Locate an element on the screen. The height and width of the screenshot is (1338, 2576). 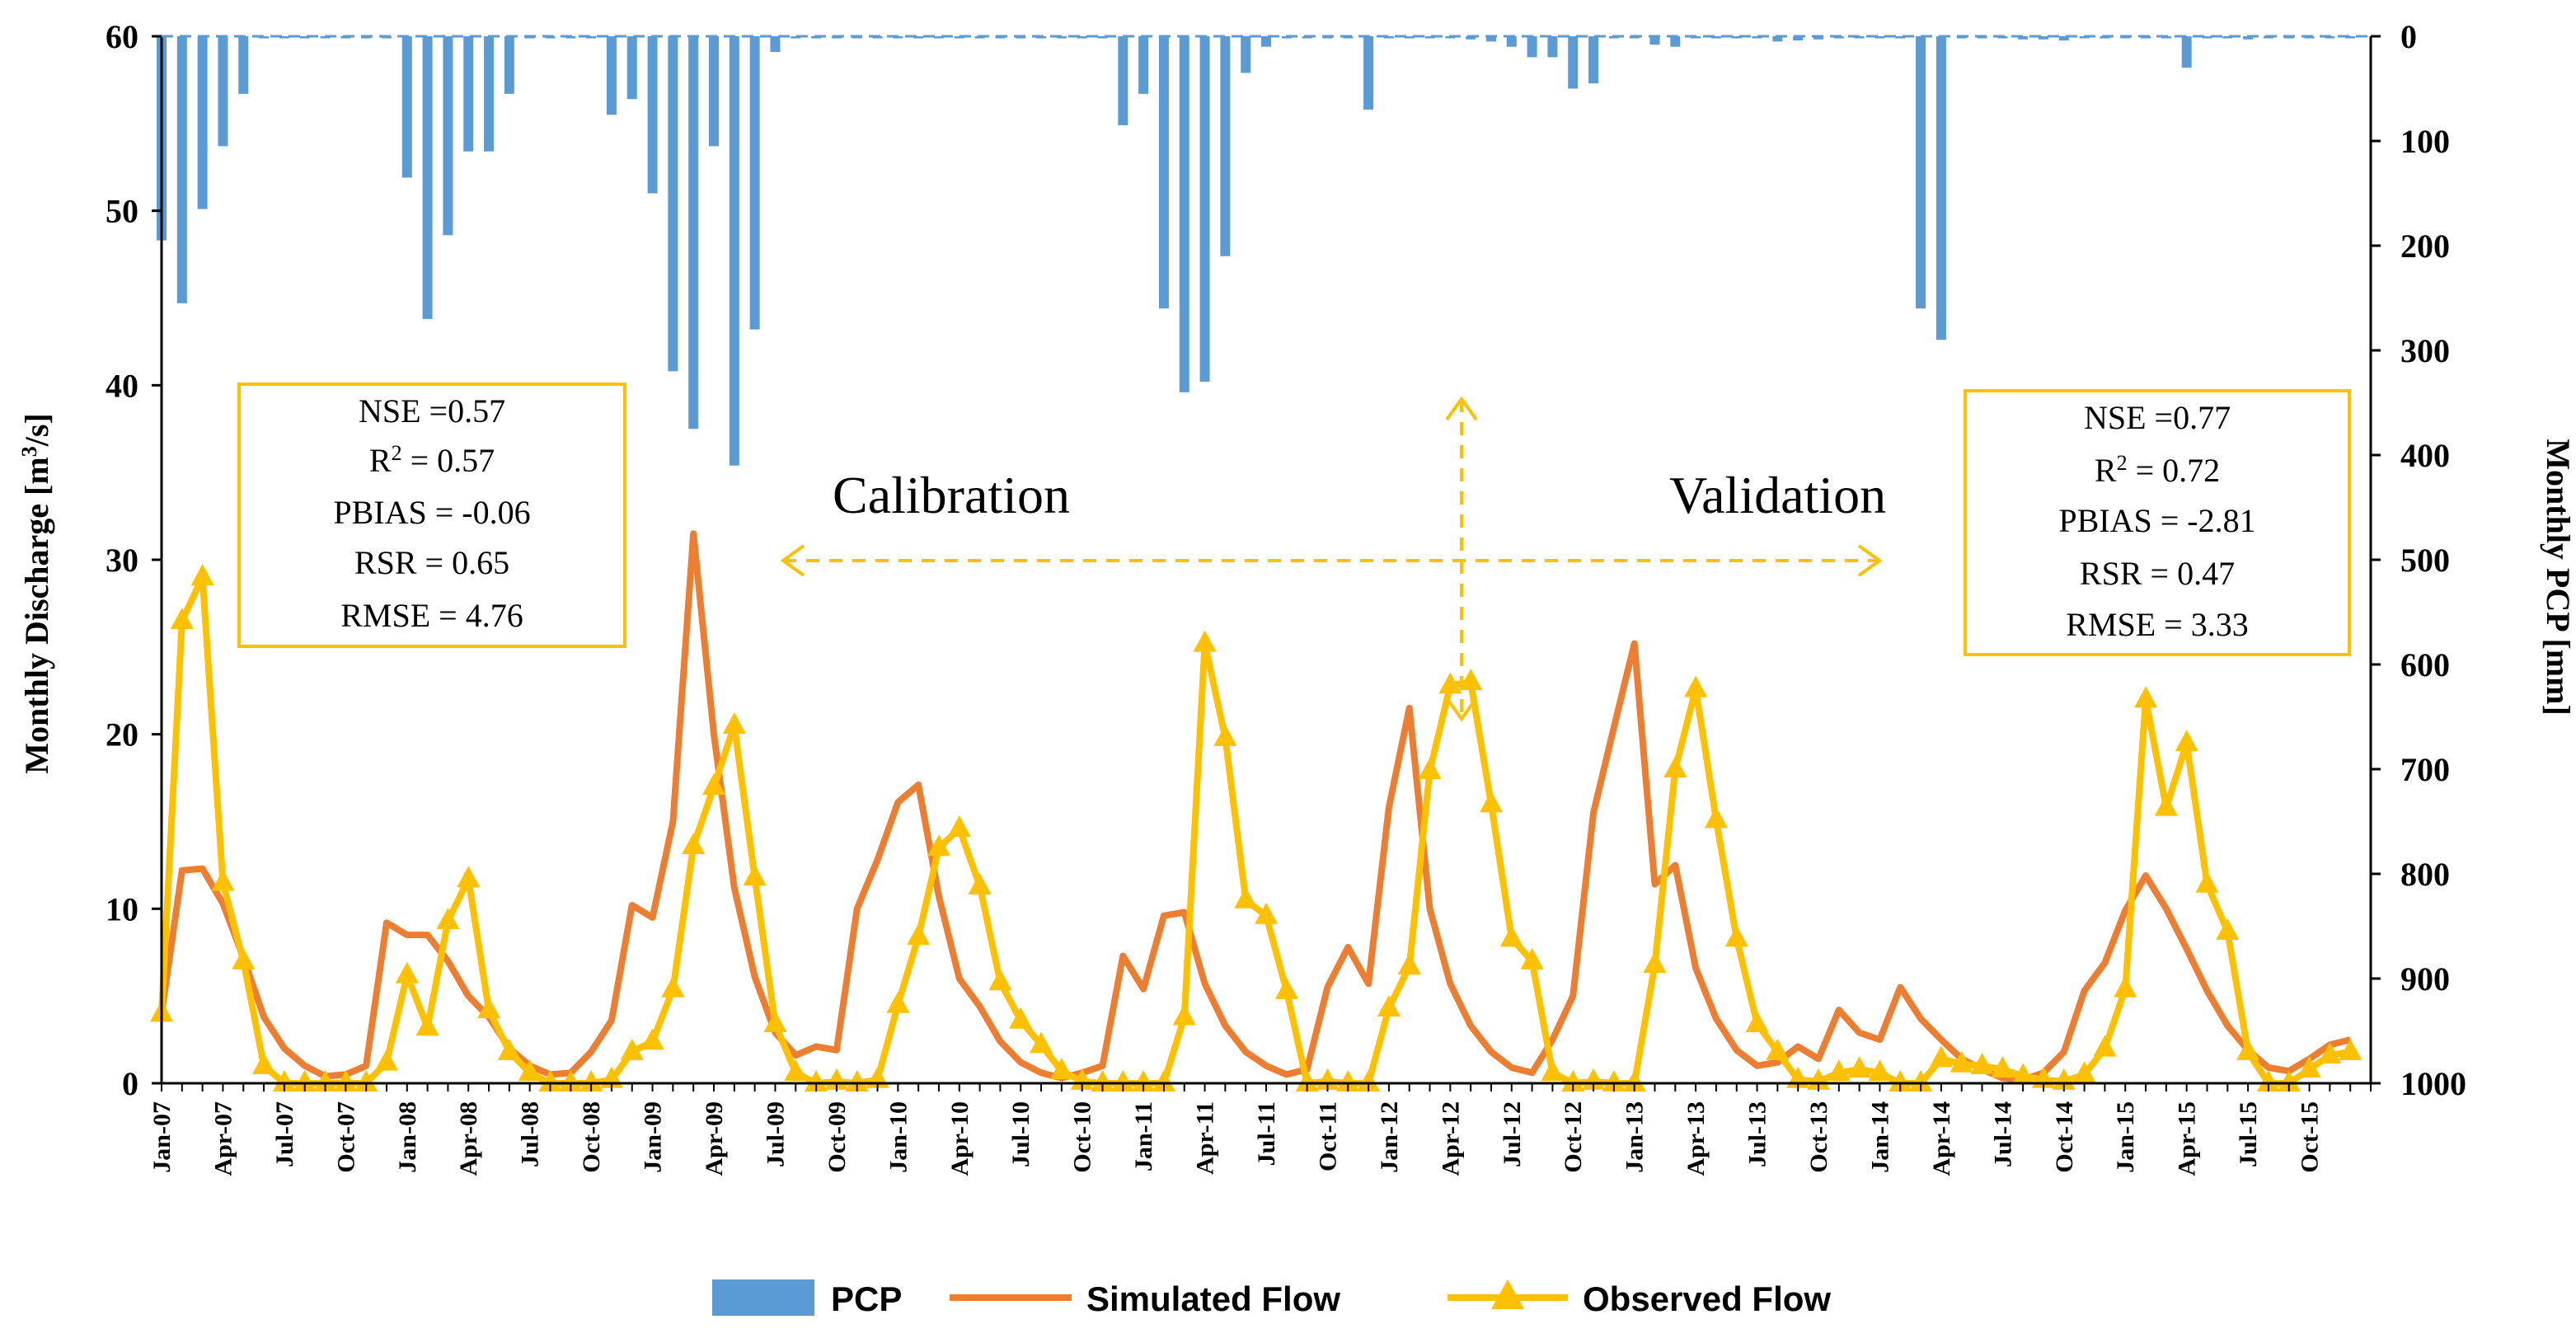
legend-simulated-label: Simulated Flow is located at coordinates (1213, 1298).